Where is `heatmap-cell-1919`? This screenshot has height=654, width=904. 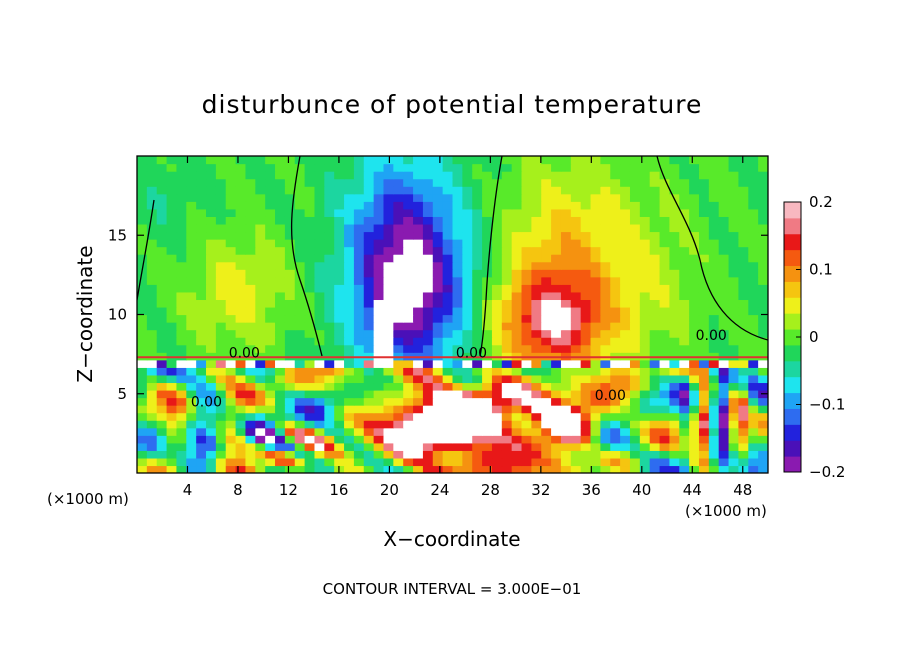 heatmap-cell-1919 is located at coordinates (763, 250).